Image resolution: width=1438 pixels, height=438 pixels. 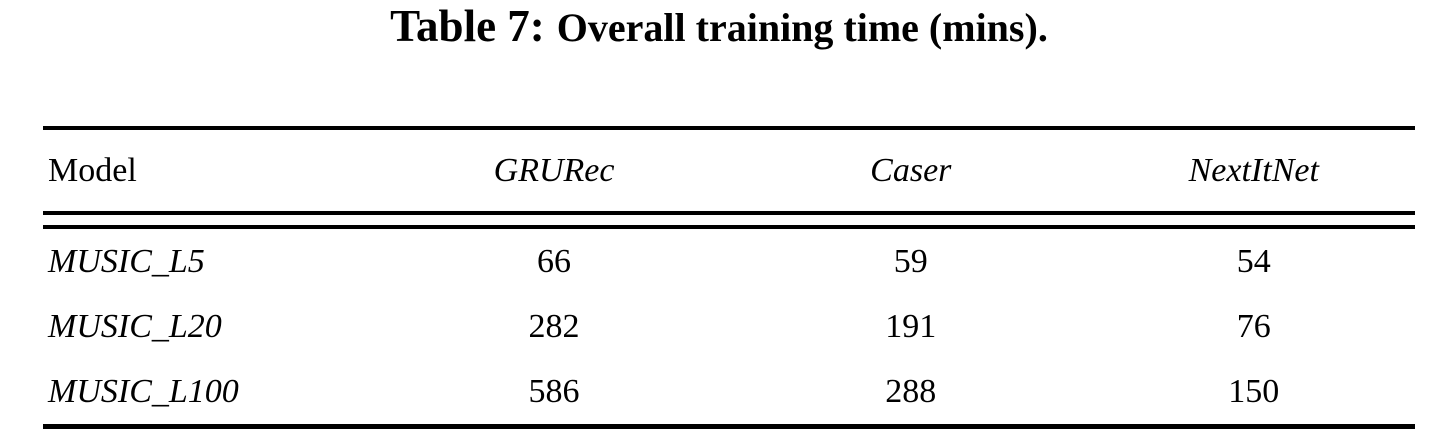 I want to click on table-row: MUSIC_L20 282 191 76, so click(x=729, y=326).